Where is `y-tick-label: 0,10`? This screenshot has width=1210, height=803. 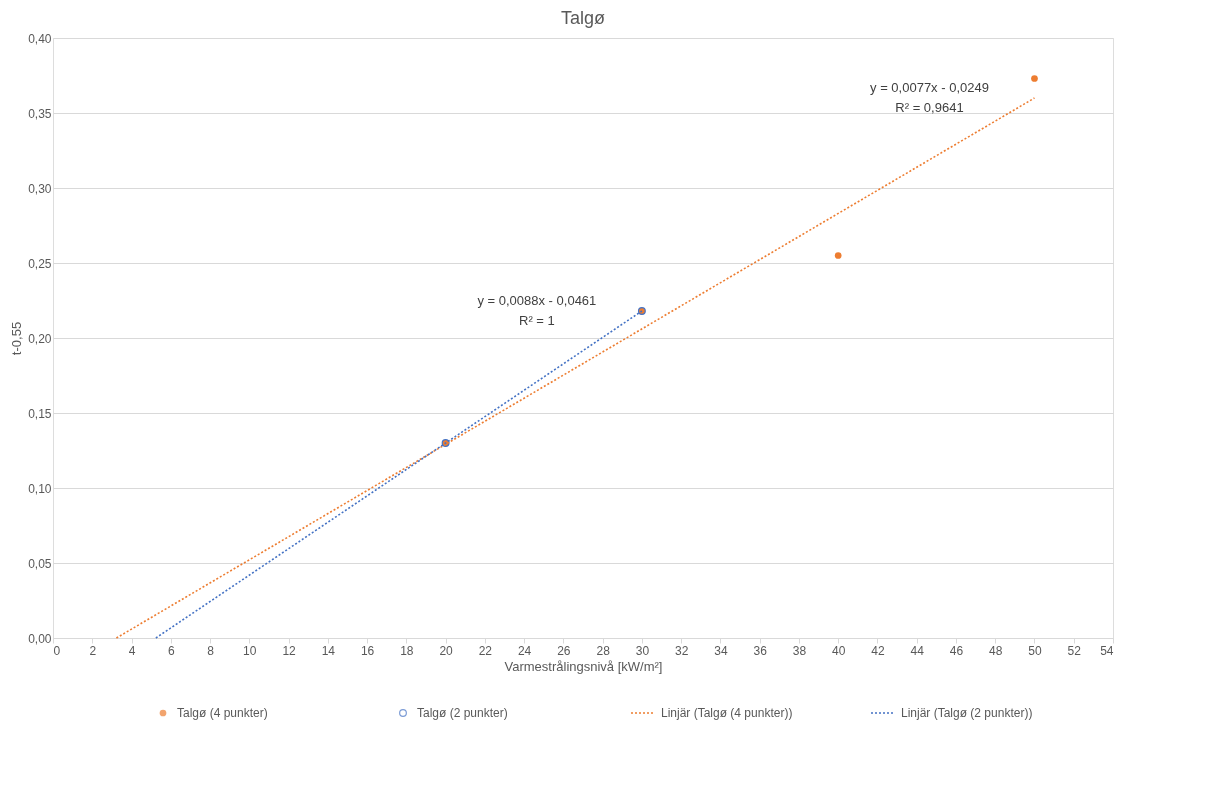 y-tick-label: 0,10 is located at coordinates (40, 488).